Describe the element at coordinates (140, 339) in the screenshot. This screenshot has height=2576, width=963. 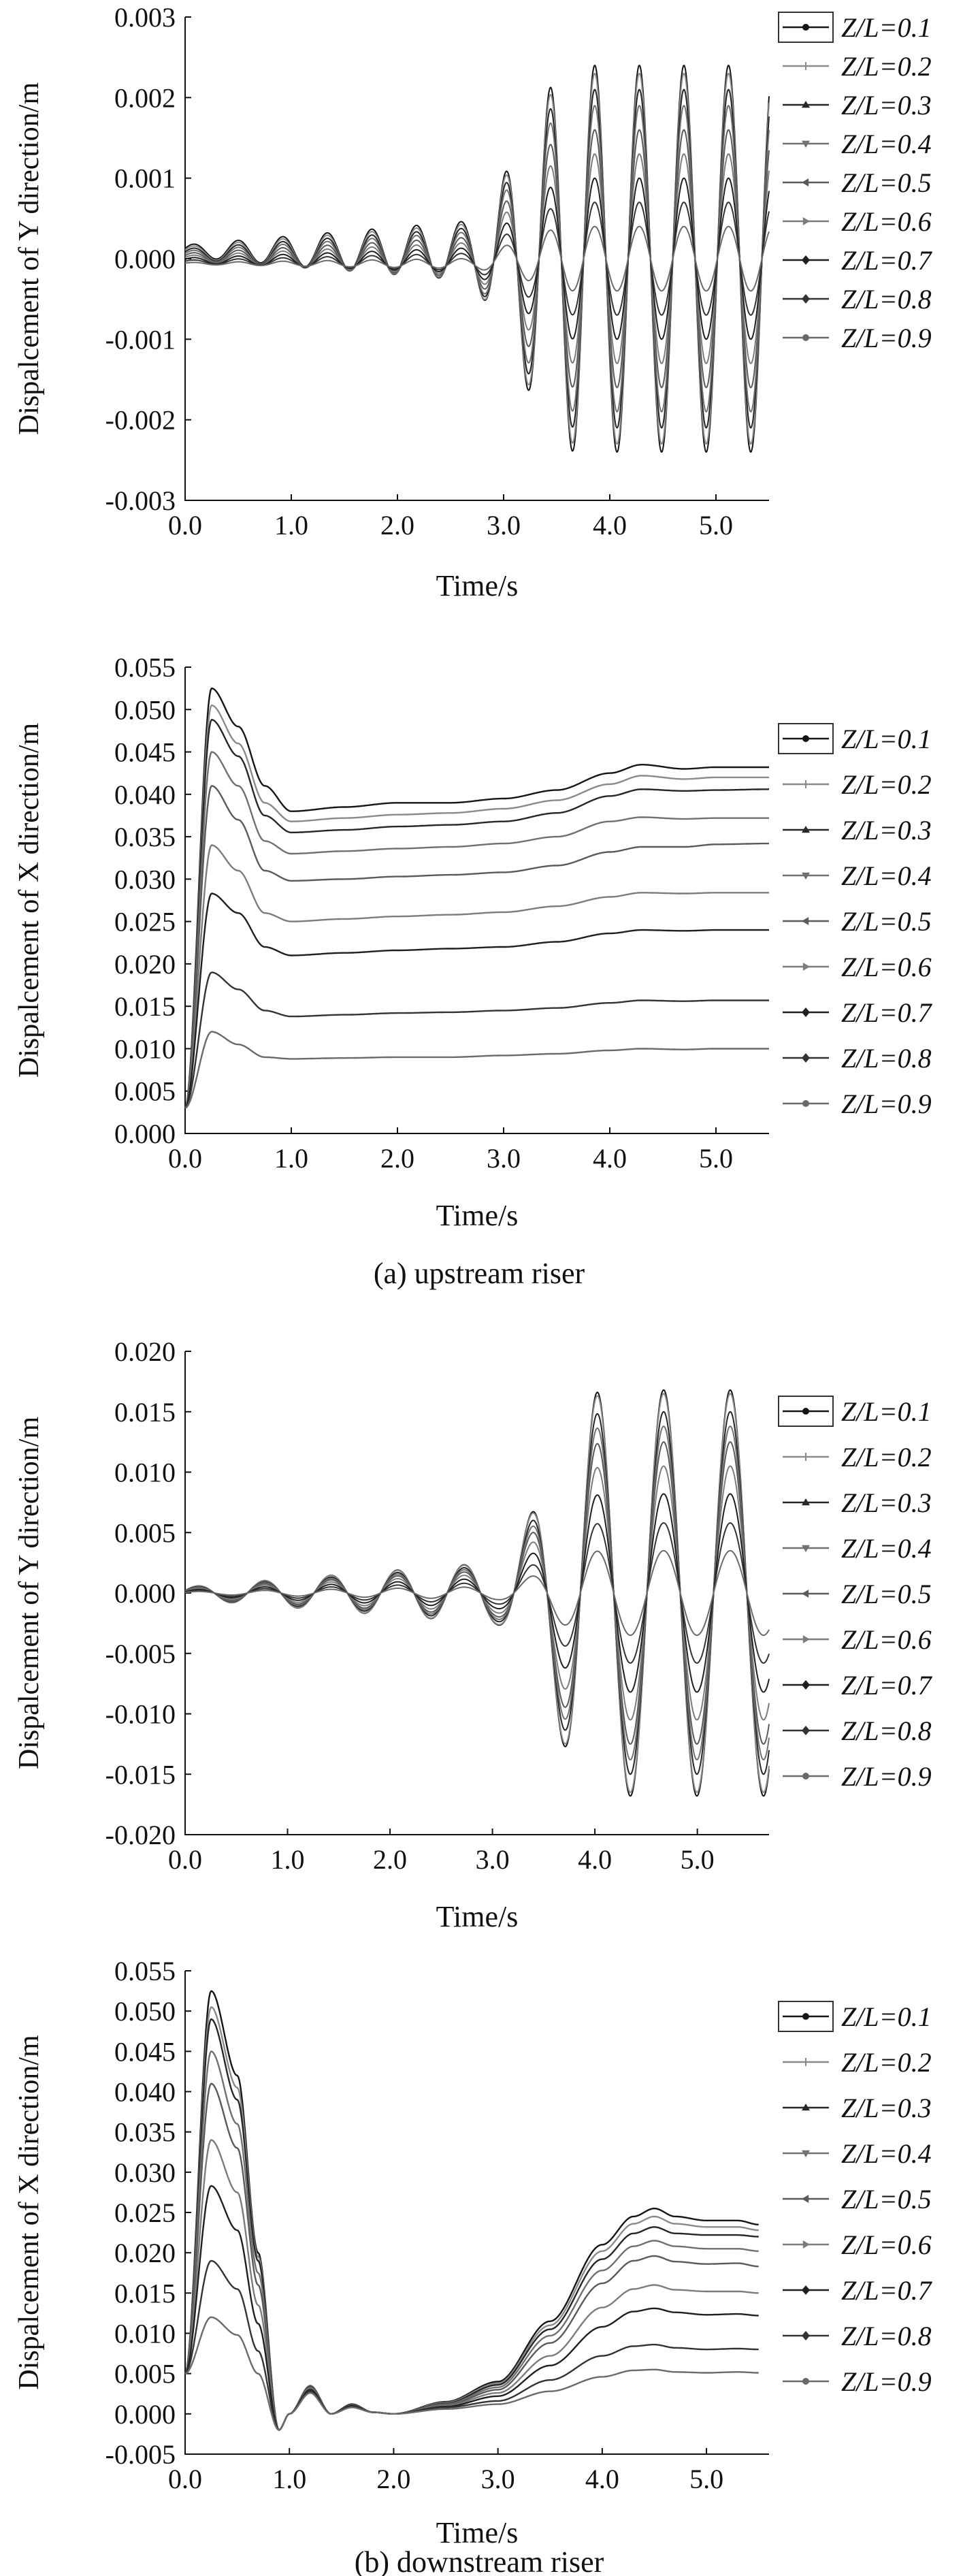
I see `y-tick-label: -0.001` at that location.